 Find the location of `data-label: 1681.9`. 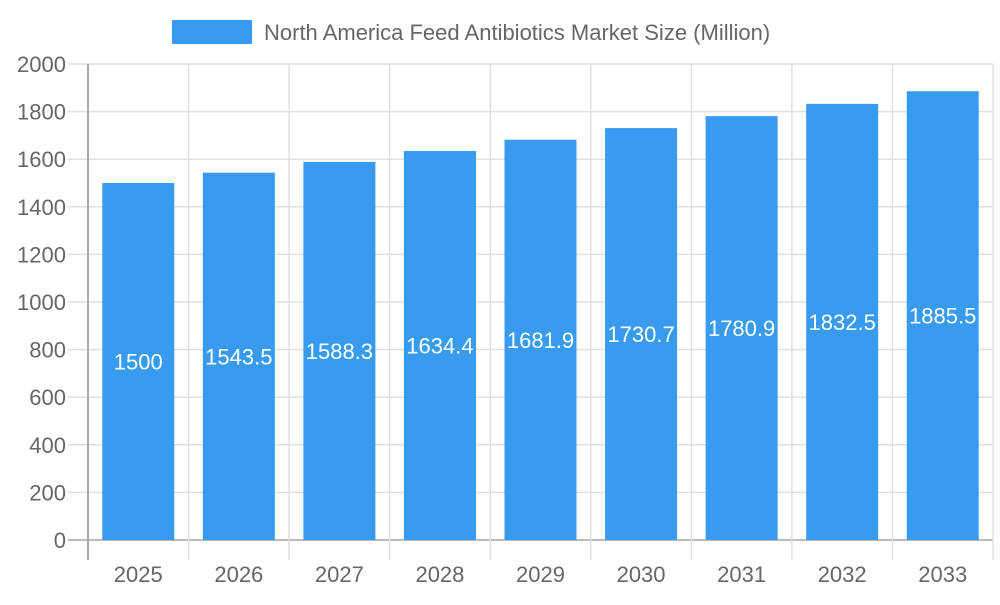

data-label: 1681.9 is located at coordinates (540, 340).